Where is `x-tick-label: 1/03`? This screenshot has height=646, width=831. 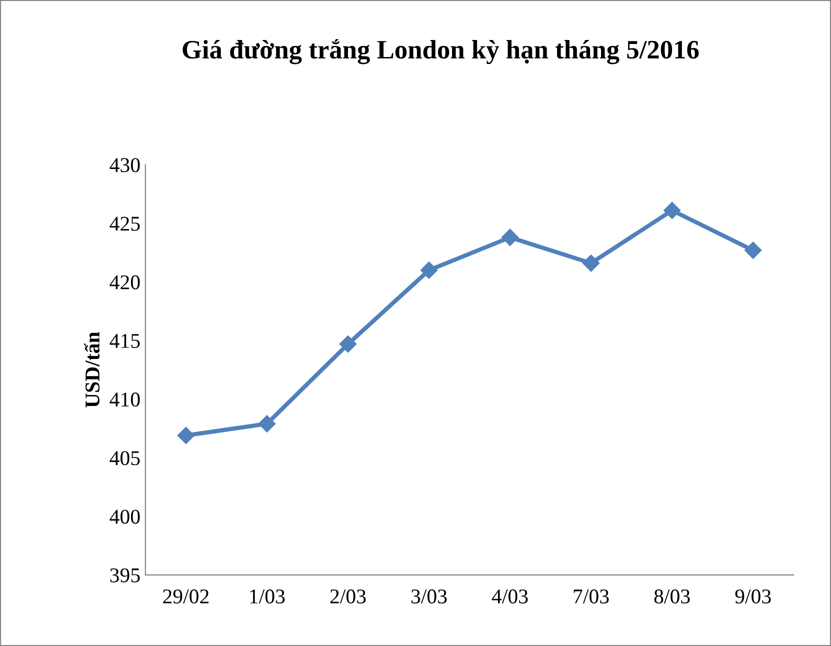
x-tick-label: 1/03 is located at coordinates (267, 596).